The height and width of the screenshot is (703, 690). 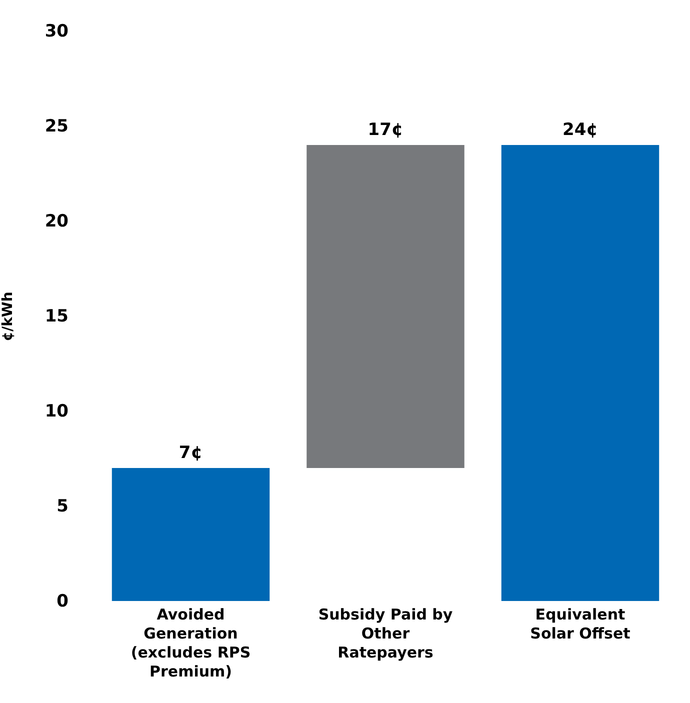 I want to click on y-tick-label: 20, so click(x=56, y=222).